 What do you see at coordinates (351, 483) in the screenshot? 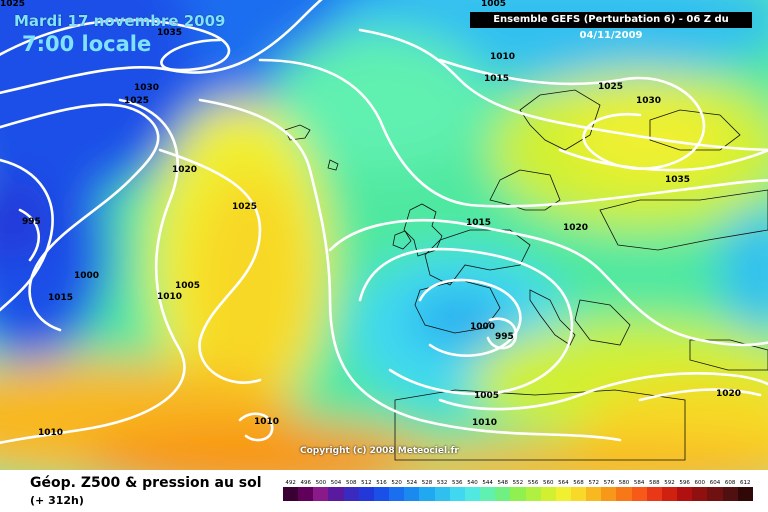
I see `scale-value: 508` at bounding box center [351, 483].